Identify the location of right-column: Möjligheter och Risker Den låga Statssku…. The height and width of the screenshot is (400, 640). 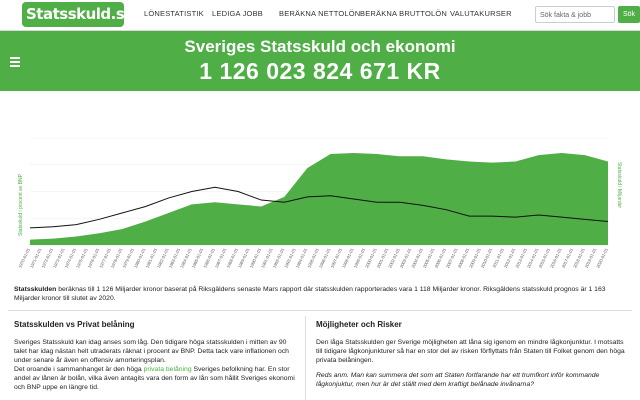
(471, 354).